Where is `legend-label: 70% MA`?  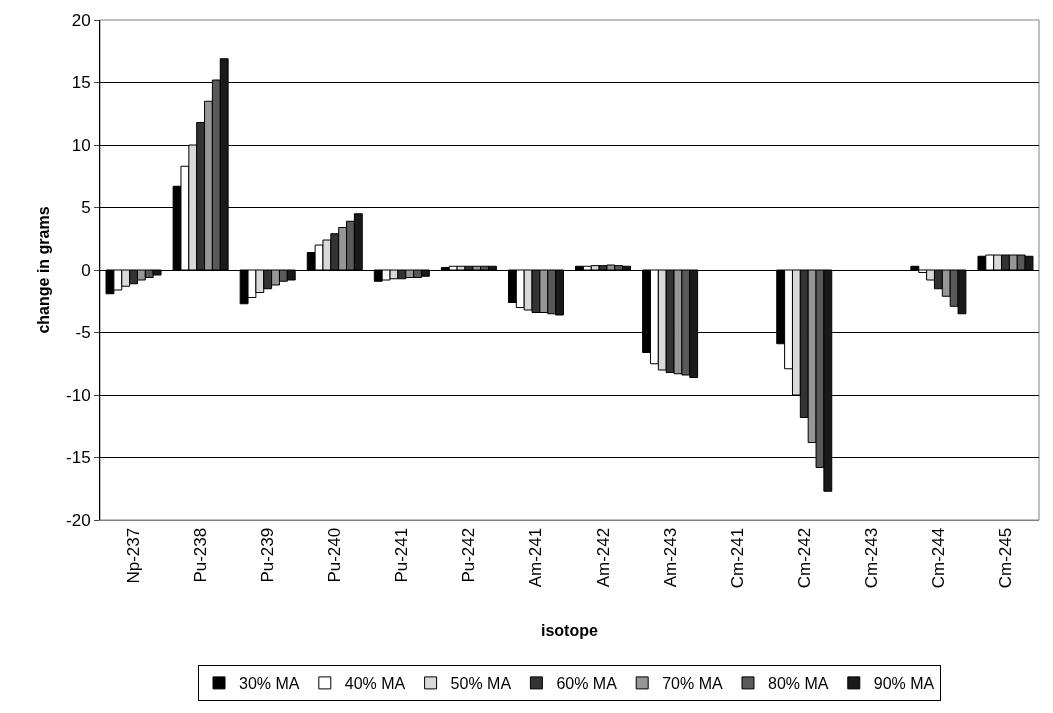 legend-label: 70% MA is located at coordinates (692, 684).